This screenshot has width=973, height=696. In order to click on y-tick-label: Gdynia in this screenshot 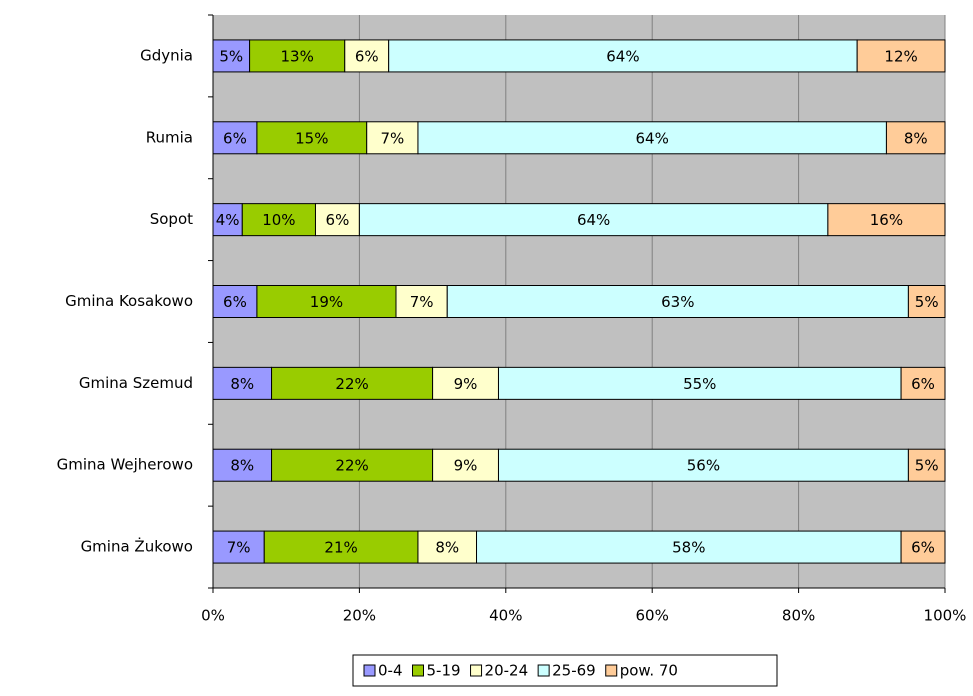, I will do `click(166, 55)`.